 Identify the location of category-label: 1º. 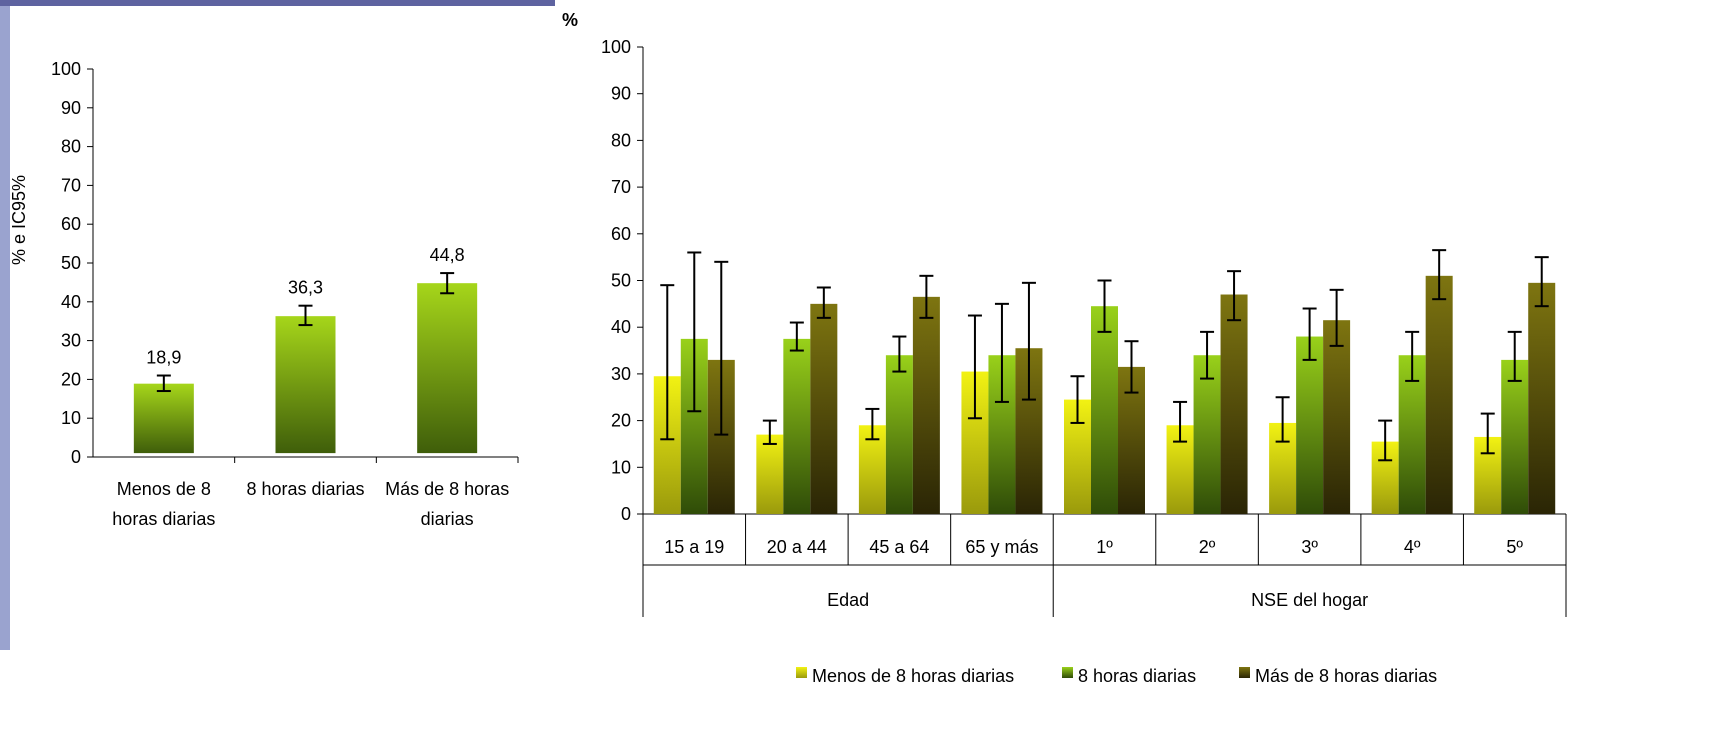
(1104, 547).